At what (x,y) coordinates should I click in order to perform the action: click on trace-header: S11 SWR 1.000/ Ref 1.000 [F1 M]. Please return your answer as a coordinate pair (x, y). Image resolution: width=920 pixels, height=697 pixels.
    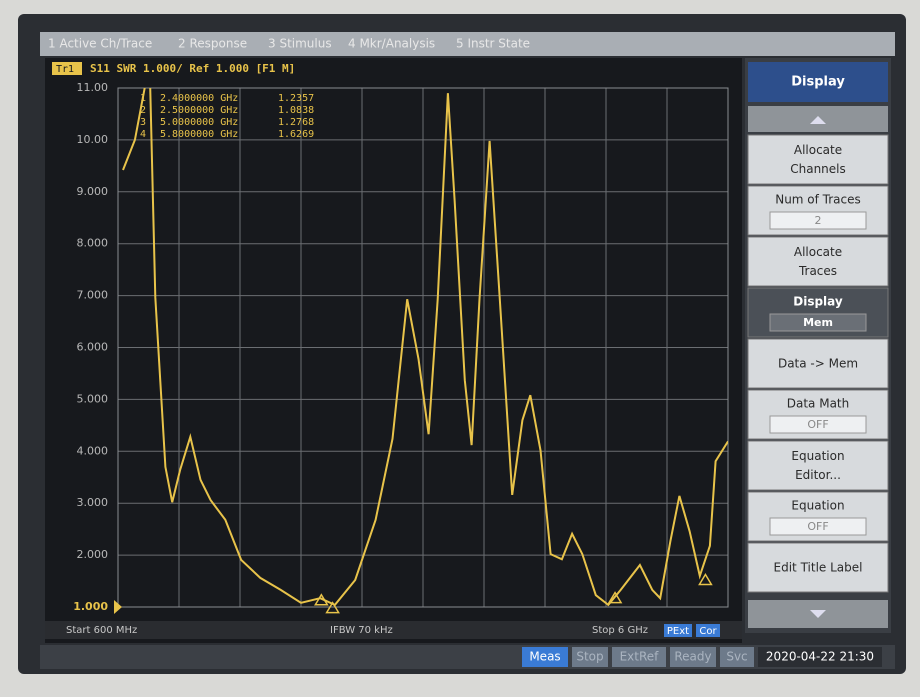
    Looking at the image, I should click on (192, 68).